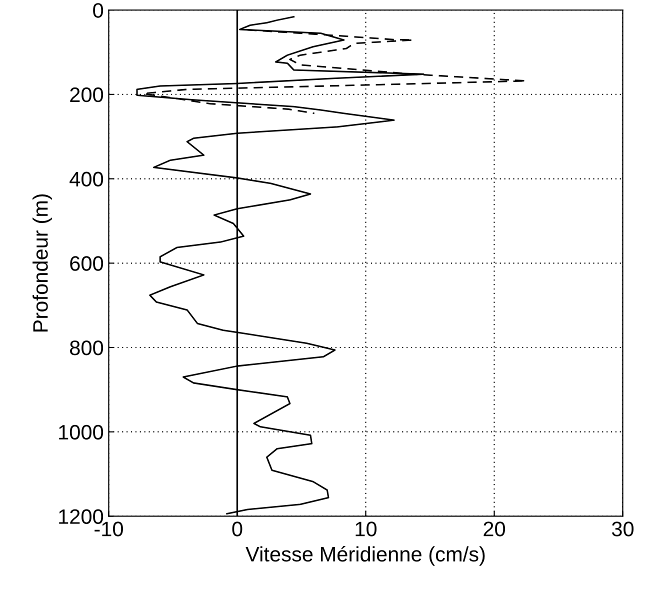 The width and height of the screenshot is (659, 592). I want to click on x-tick-label: 0, so click(237, 529).